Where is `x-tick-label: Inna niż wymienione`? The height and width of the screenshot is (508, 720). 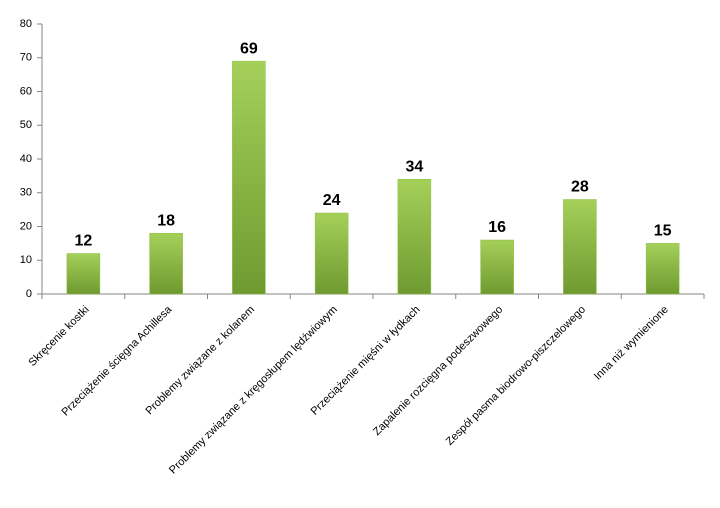
x-tick-label: Inna niż wymienione is located at coordinates (631, 343).